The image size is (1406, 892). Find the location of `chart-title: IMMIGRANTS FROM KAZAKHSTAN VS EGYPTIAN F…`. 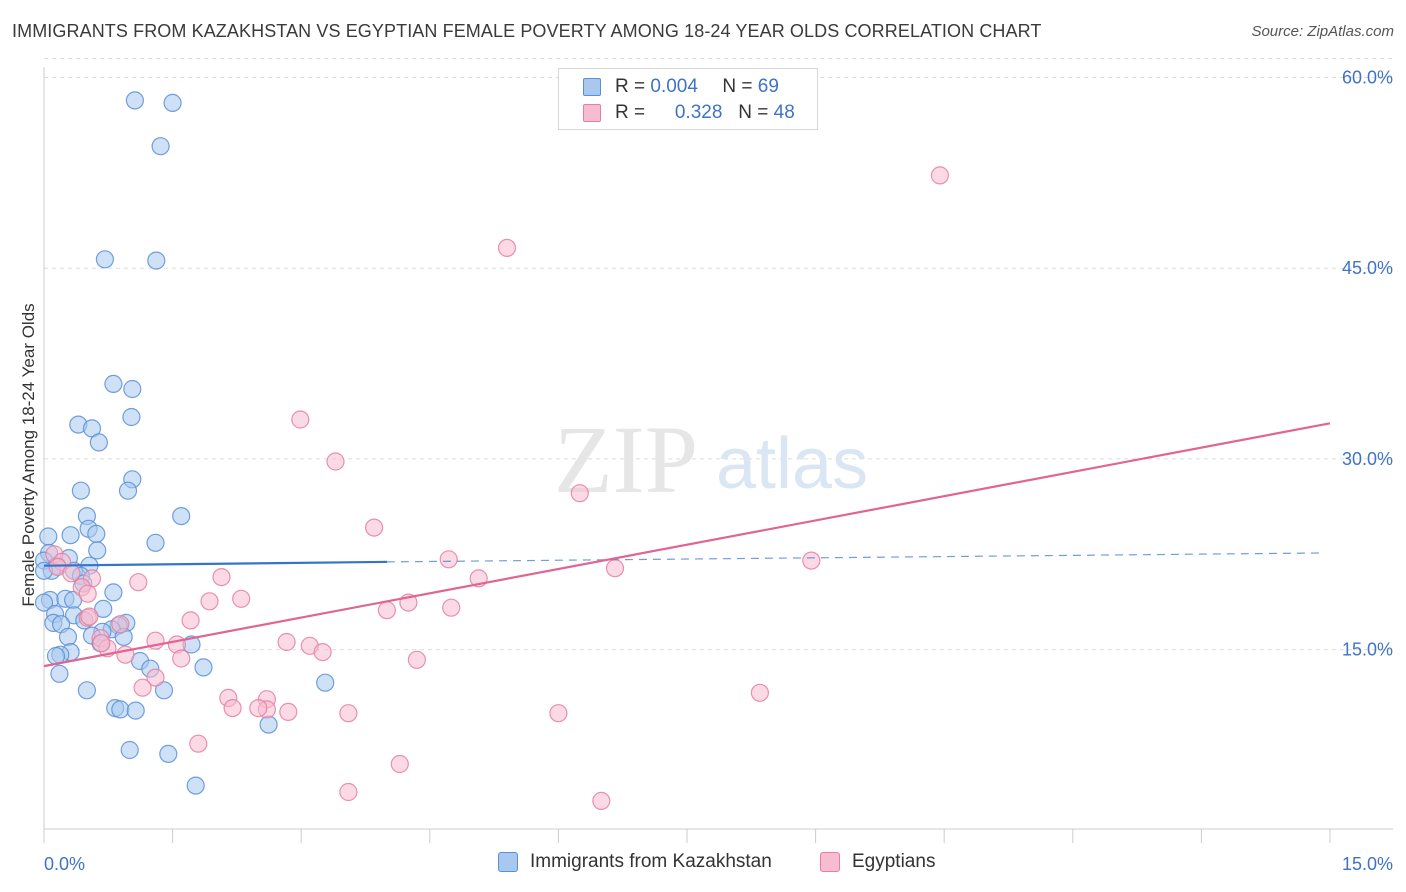

chart-title: IMMIGRANTS FROM KAZAKHSTAN VS EGYPTIAN F… is located at coordinates (527, 31).